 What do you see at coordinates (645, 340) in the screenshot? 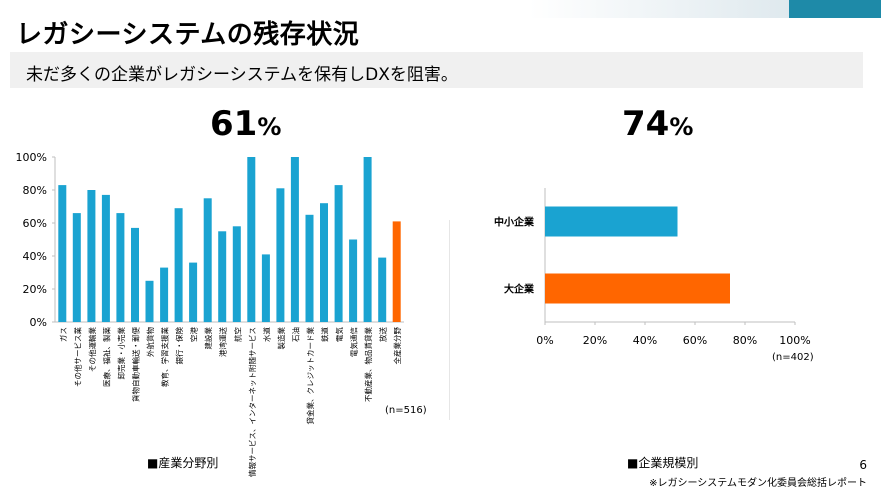
I see `size-x-tick-label: 40%` at bounding box center [645, 340].